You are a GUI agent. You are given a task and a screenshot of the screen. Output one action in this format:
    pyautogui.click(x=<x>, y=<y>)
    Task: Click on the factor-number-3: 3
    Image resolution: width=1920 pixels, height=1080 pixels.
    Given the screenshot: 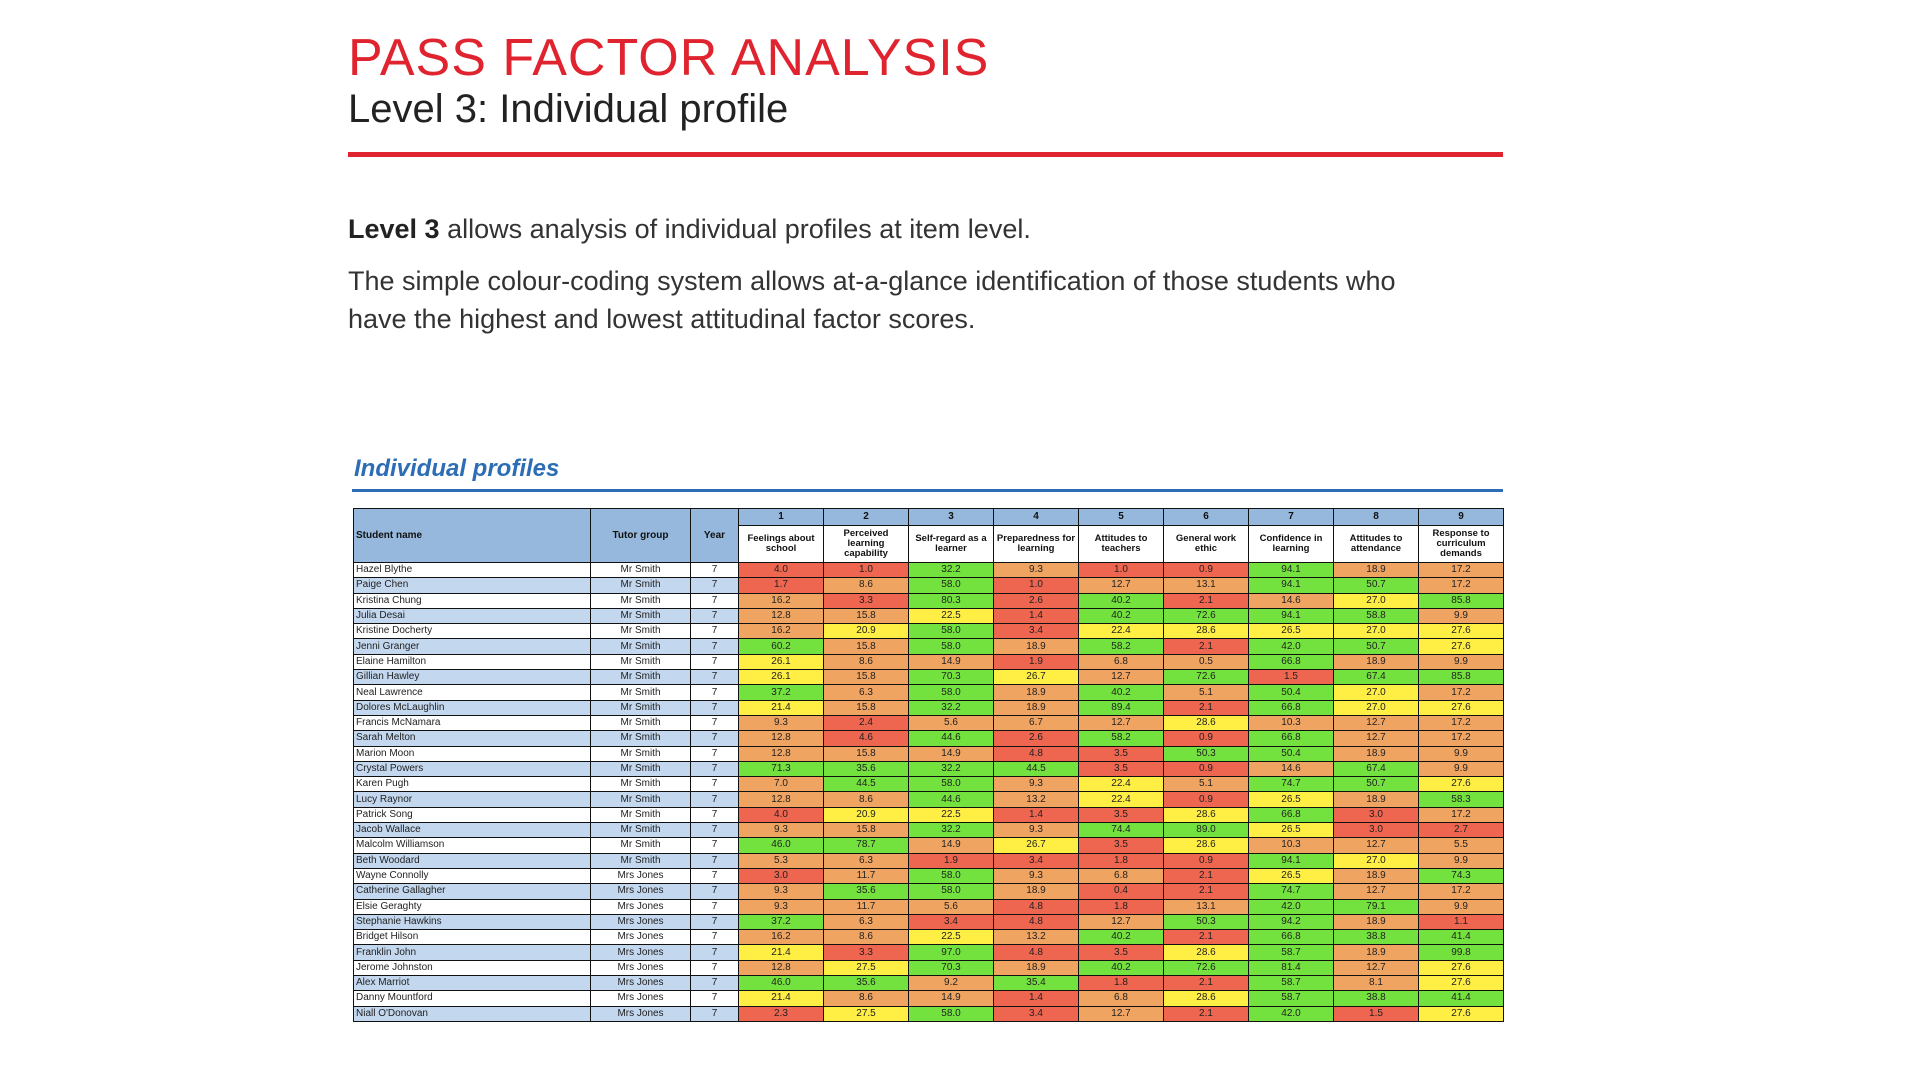 What is the action you would take?
    pyautogui.click(x=951, y=517)
    